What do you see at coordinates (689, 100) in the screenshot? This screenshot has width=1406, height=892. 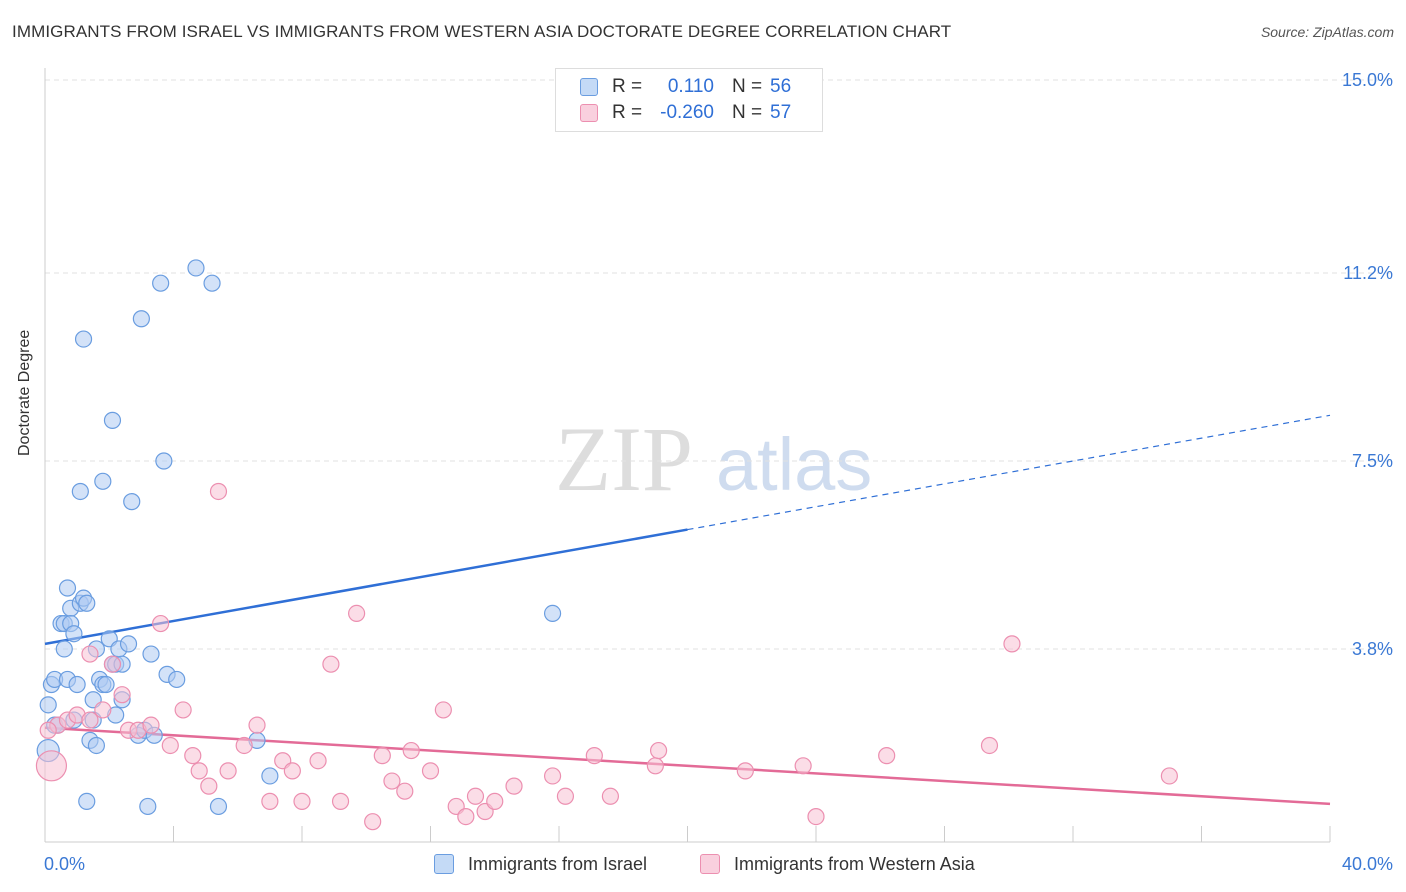 I see `correlation-legend: R = 0.110 N = 56 R = -0.260 N = 57` at bounding box center [689, 100].